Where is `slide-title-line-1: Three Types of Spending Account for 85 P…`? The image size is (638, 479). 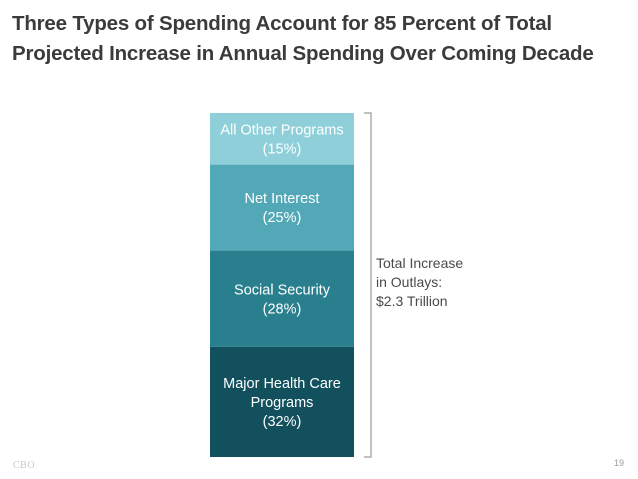
slide-title-line-1: Three Types of Spending Account for 85 P… is located at coordinates (282, 23).